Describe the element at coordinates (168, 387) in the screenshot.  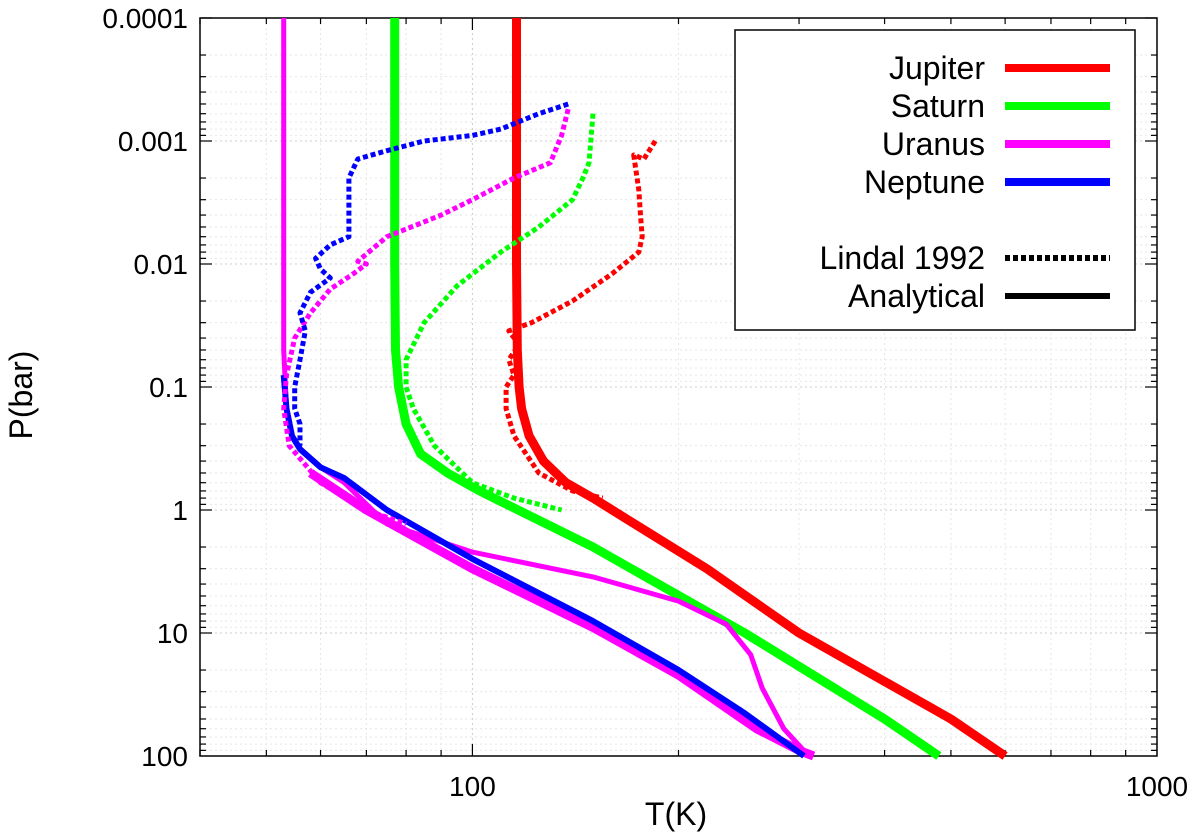
I see `y-tick-label: 0.1` at that location.